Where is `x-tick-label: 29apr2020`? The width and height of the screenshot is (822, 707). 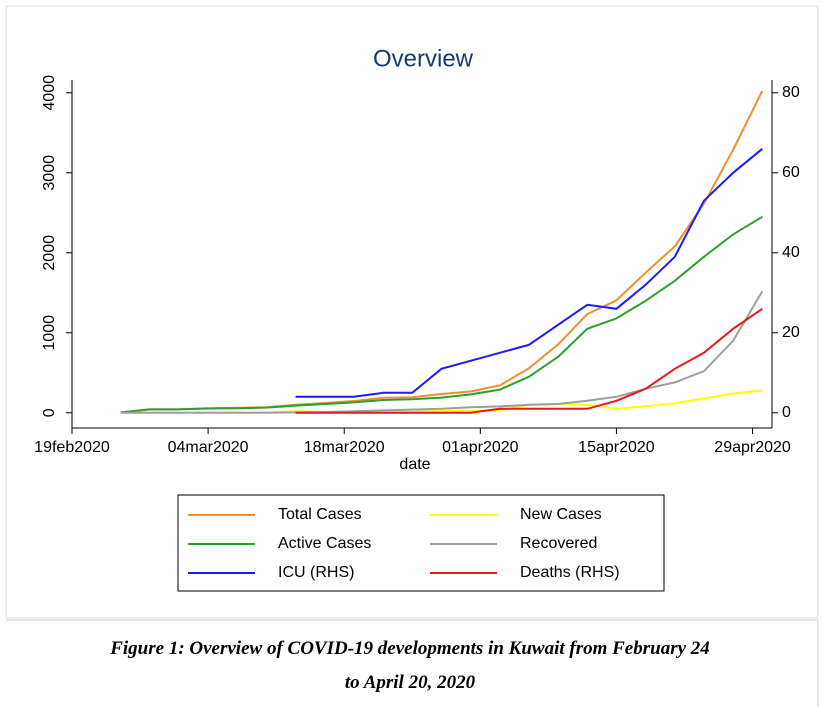
x-tick-label: 29apr2020 is located at coordinates (752, 447).